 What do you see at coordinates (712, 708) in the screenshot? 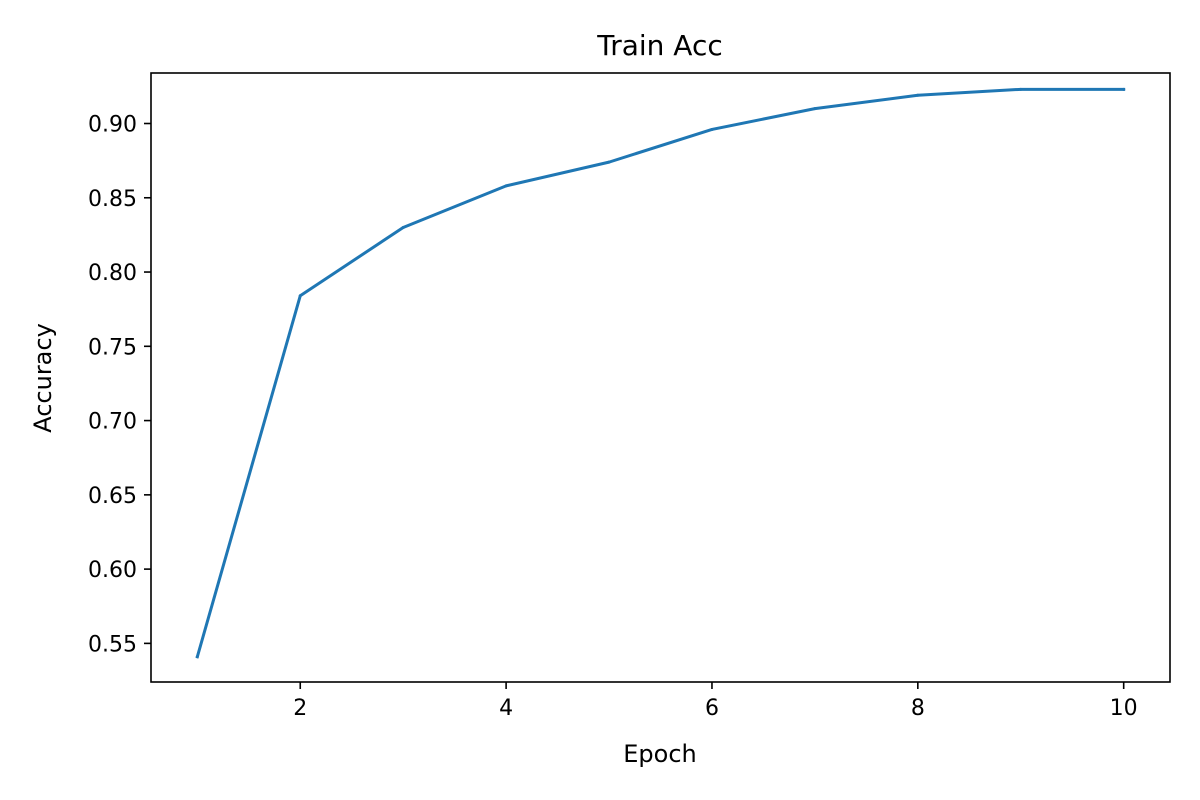
I see `x-tick-label: 6` at bounding box center [712, 708].